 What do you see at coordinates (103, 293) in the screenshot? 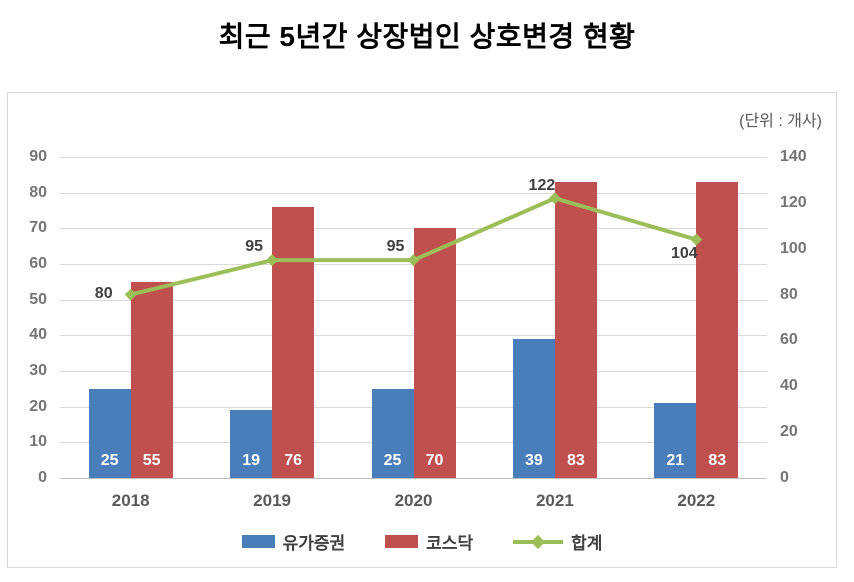
I see `line-value-label: 80` at bounding box center [103, 293].